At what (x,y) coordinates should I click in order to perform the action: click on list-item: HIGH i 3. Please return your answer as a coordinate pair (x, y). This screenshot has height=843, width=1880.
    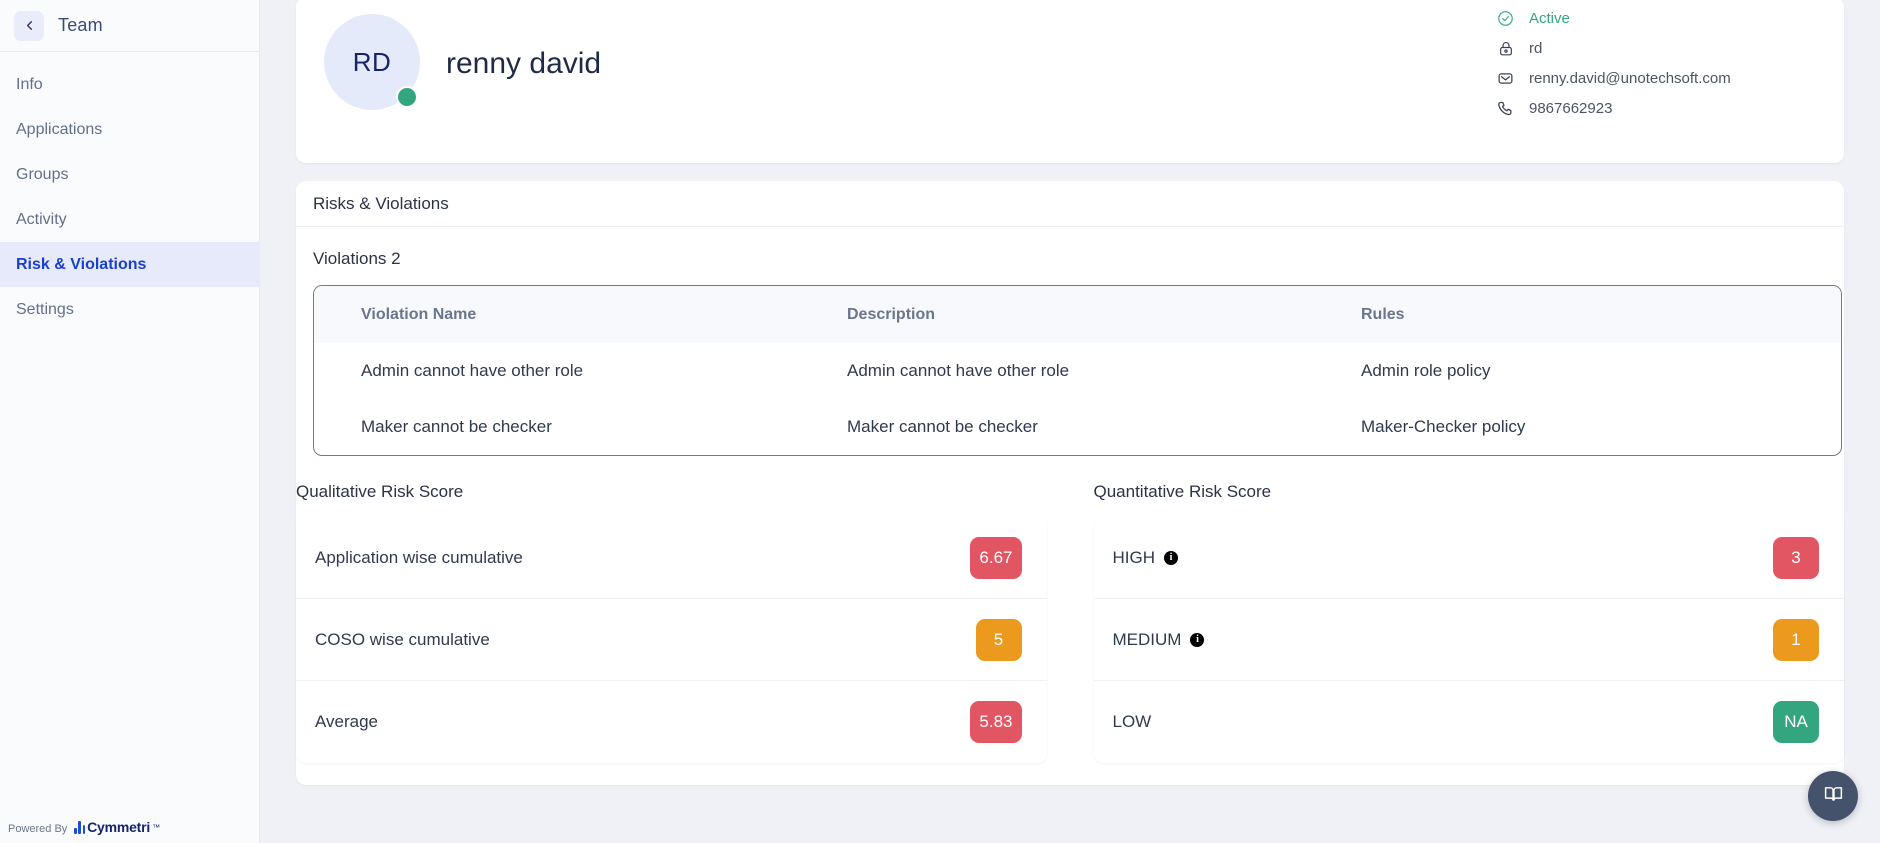
    Looking at the image, I should click on (1468, 558).